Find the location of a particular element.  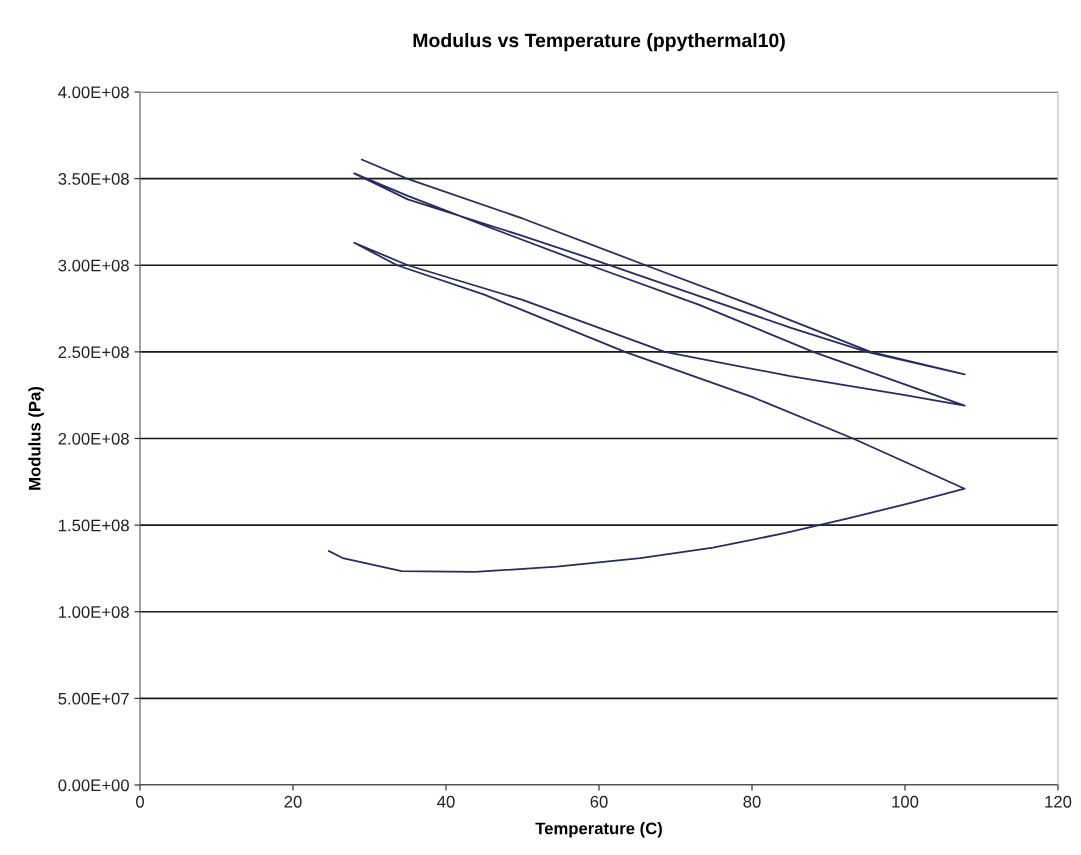

y-tick-label: 5.00E+07 is located at coordinates (93, 698).